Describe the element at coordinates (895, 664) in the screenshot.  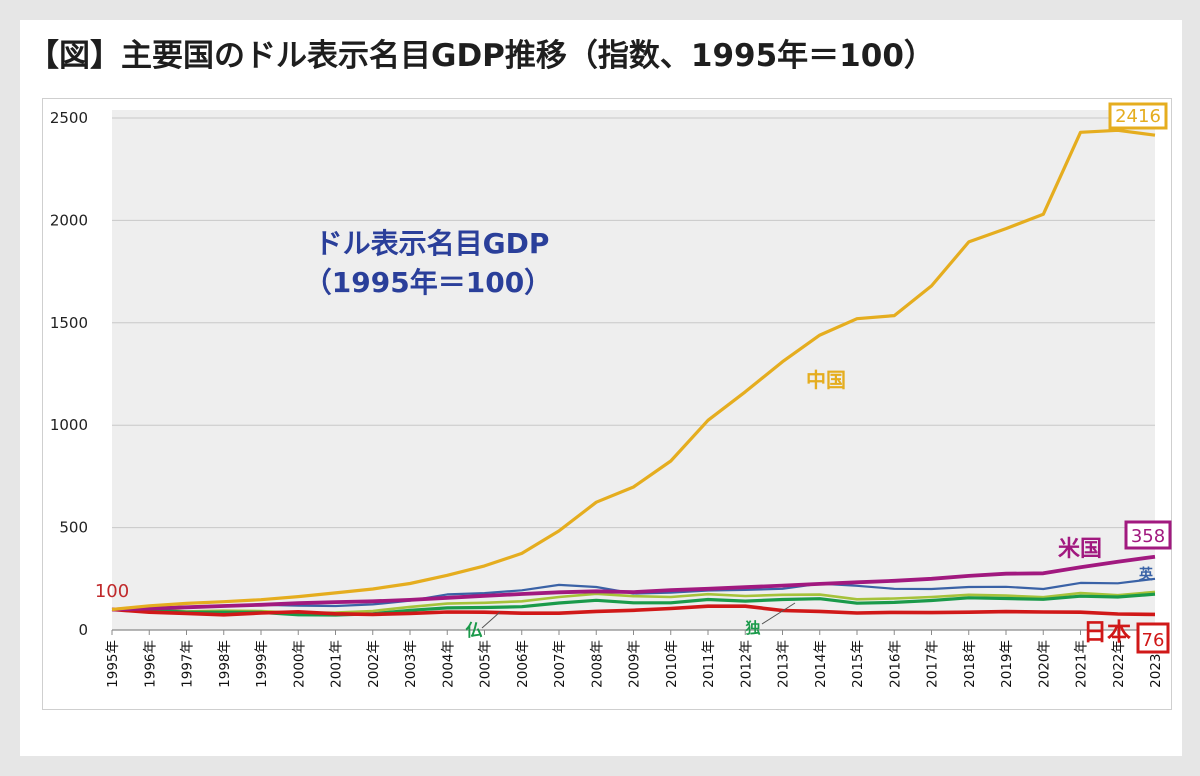
I see `x-tick-label: 2016年` at that location.